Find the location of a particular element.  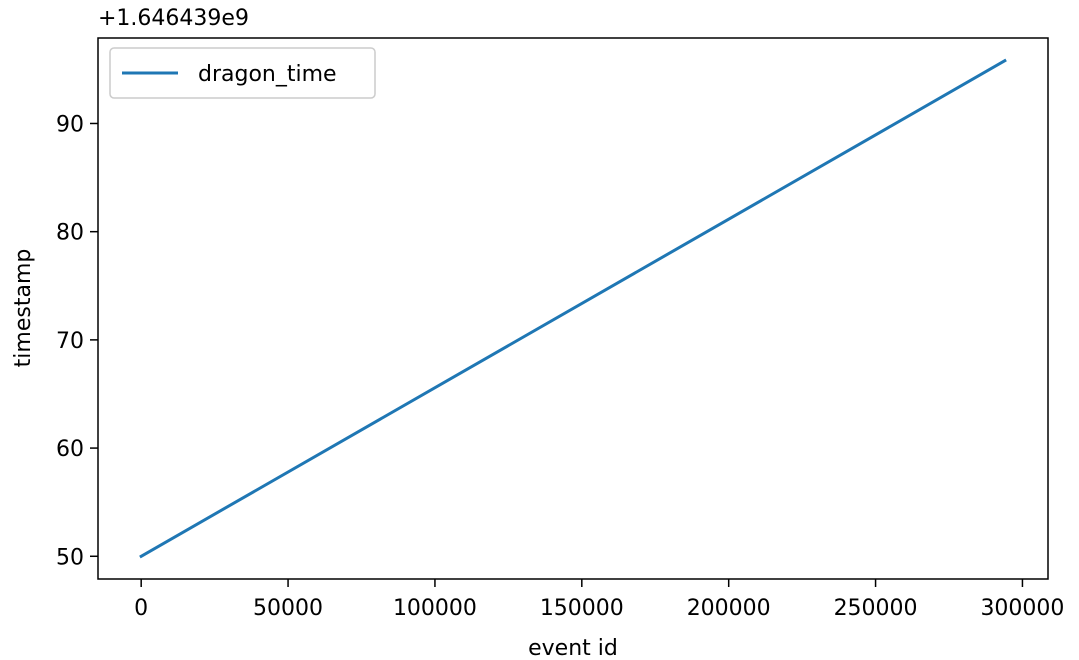

legend: dragon_time is located at coordinates (242, 73).